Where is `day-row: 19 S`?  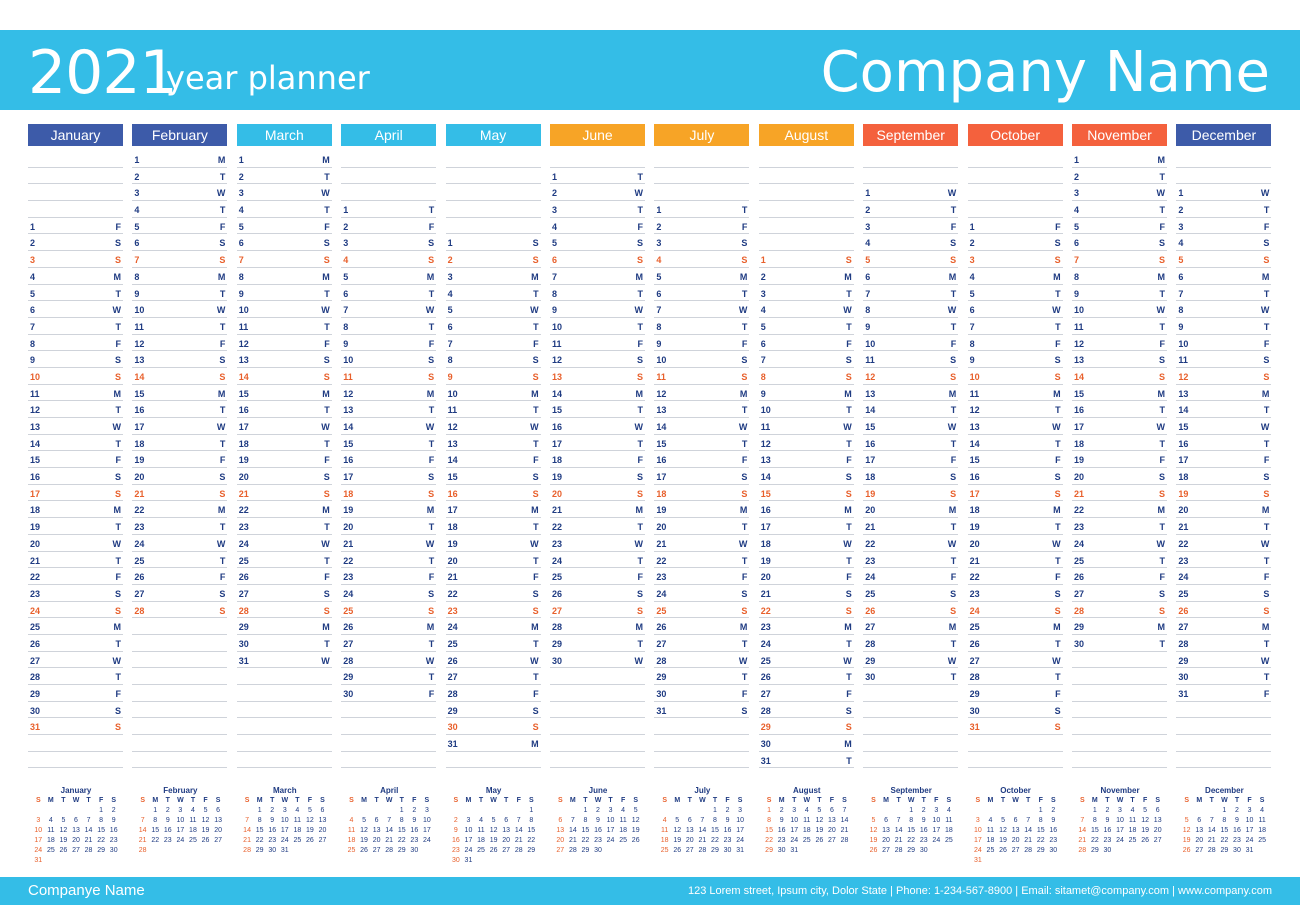
day-row: 19 S is located at coordinates (911, 493).